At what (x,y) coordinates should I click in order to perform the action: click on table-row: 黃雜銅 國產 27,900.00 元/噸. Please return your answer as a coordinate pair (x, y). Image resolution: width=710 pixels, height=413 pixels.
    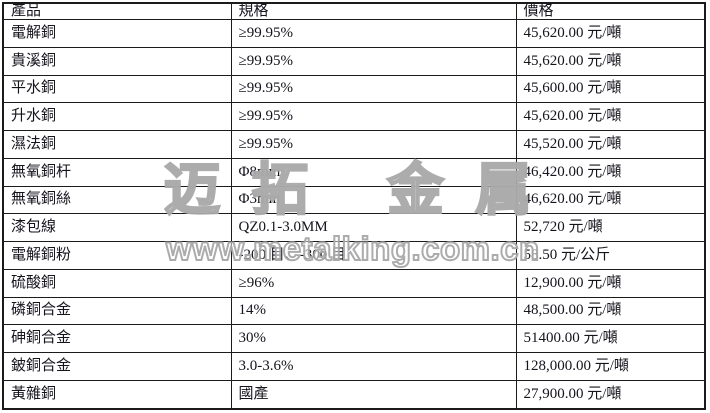
    Looking at the image, I should click on (354, 394).